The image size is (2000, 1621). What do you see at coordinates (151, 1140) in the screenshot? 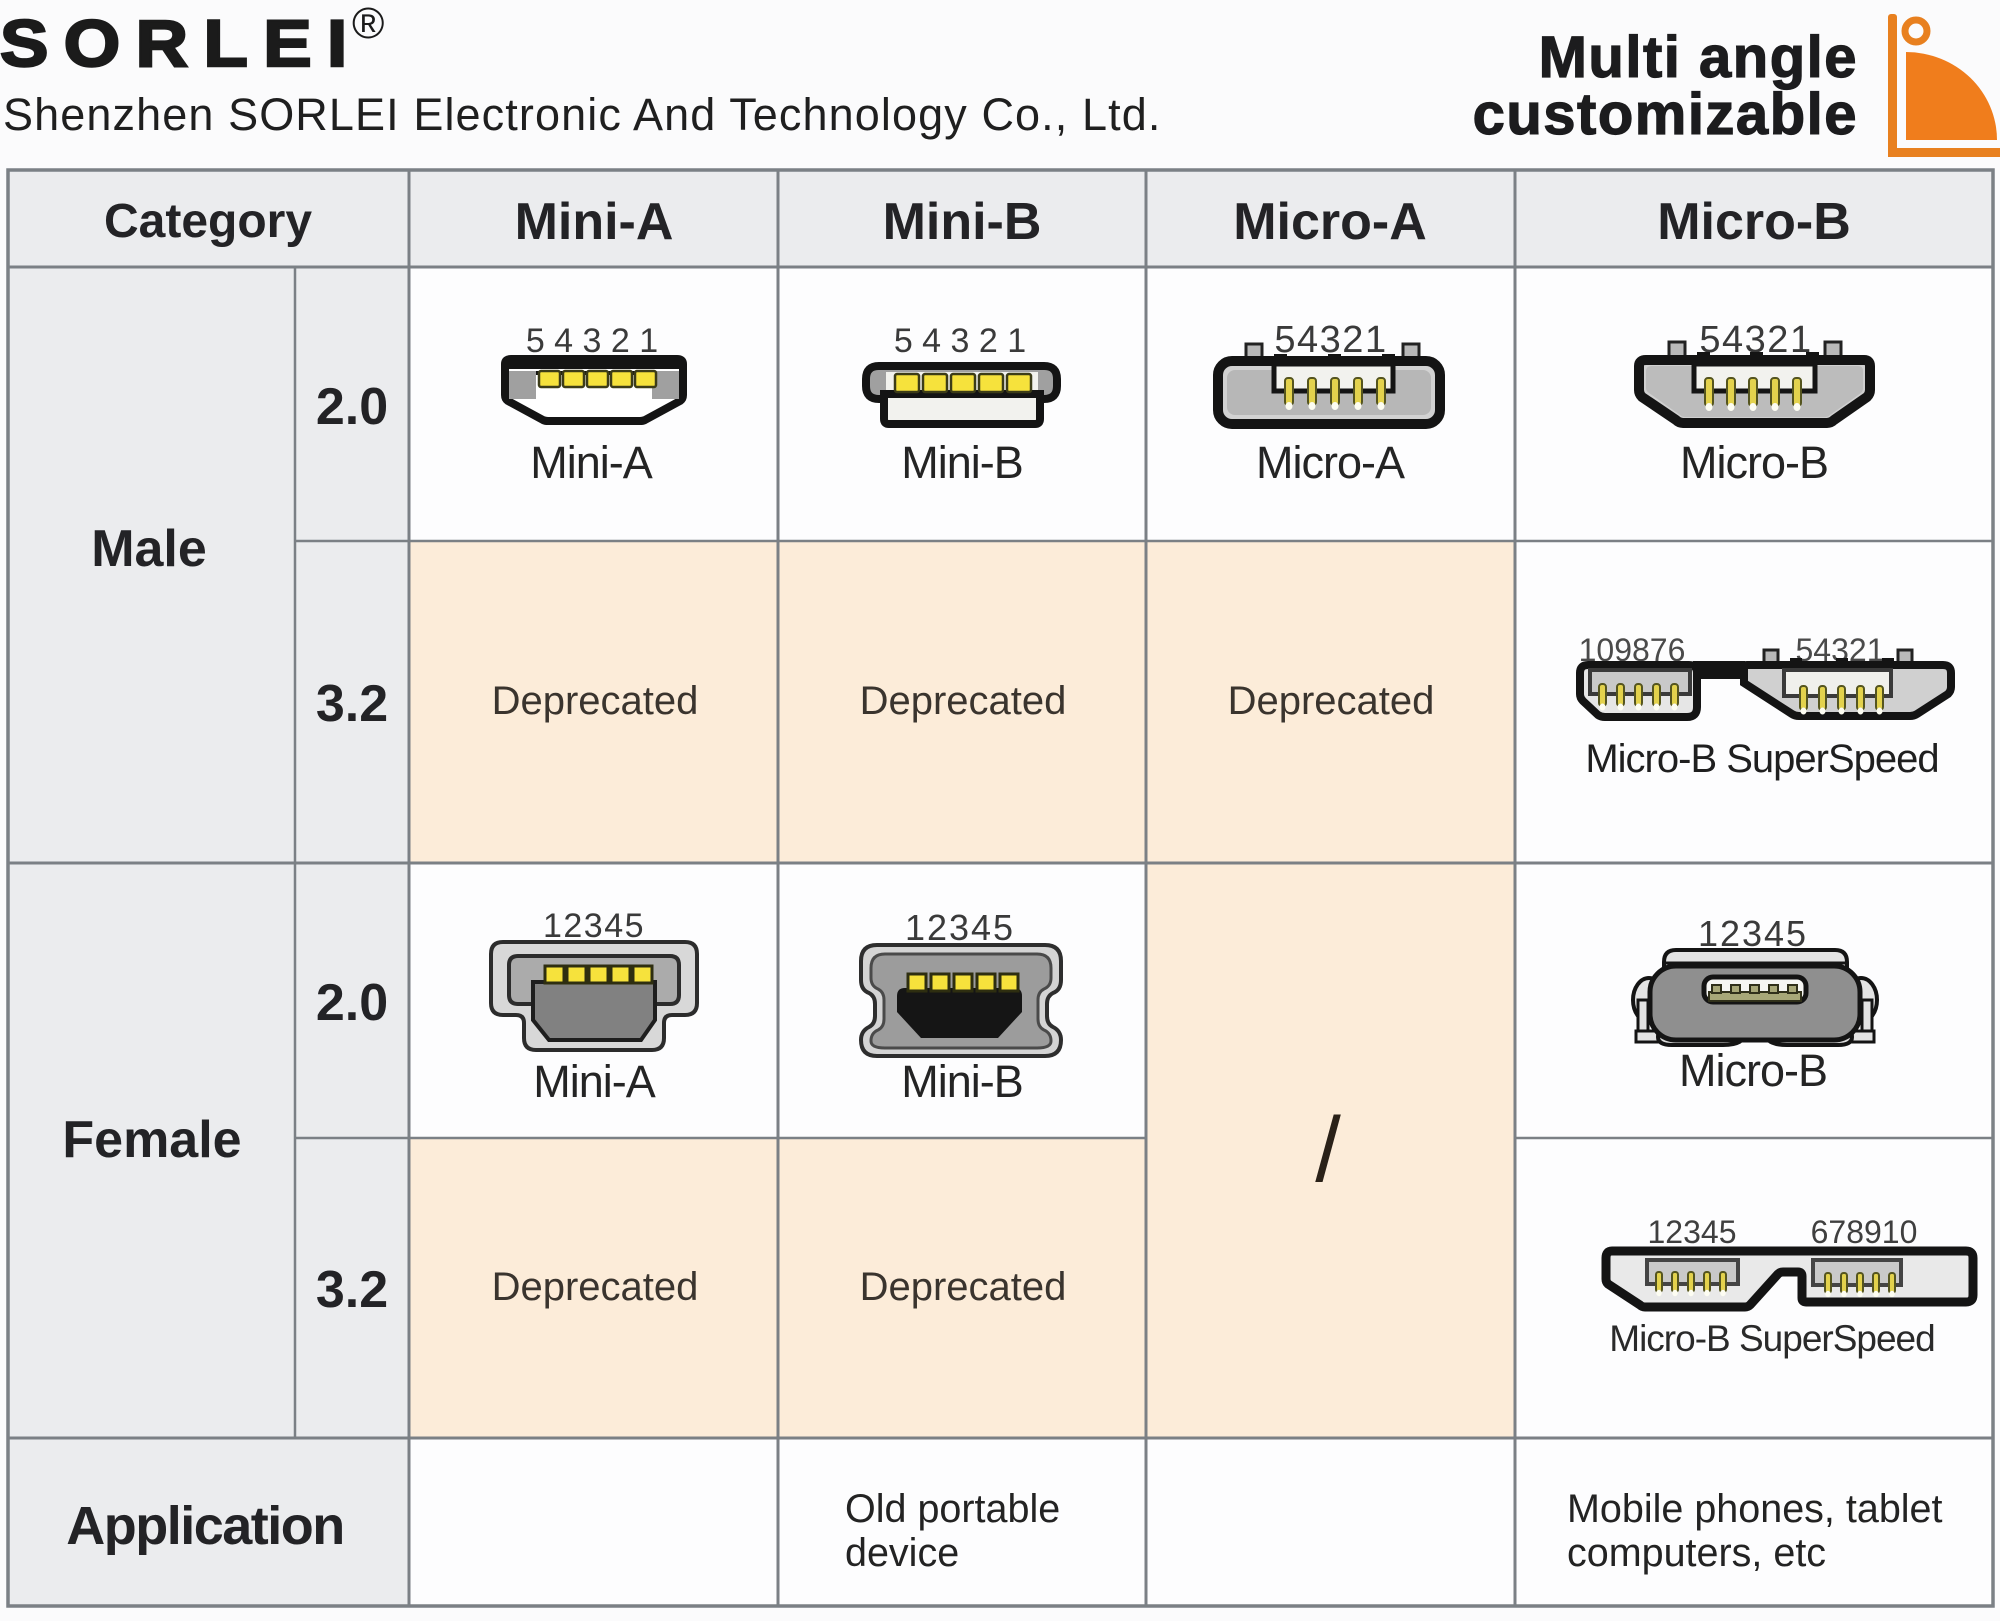
I see `svg-text: Female` at bounding box center [151, 1140].